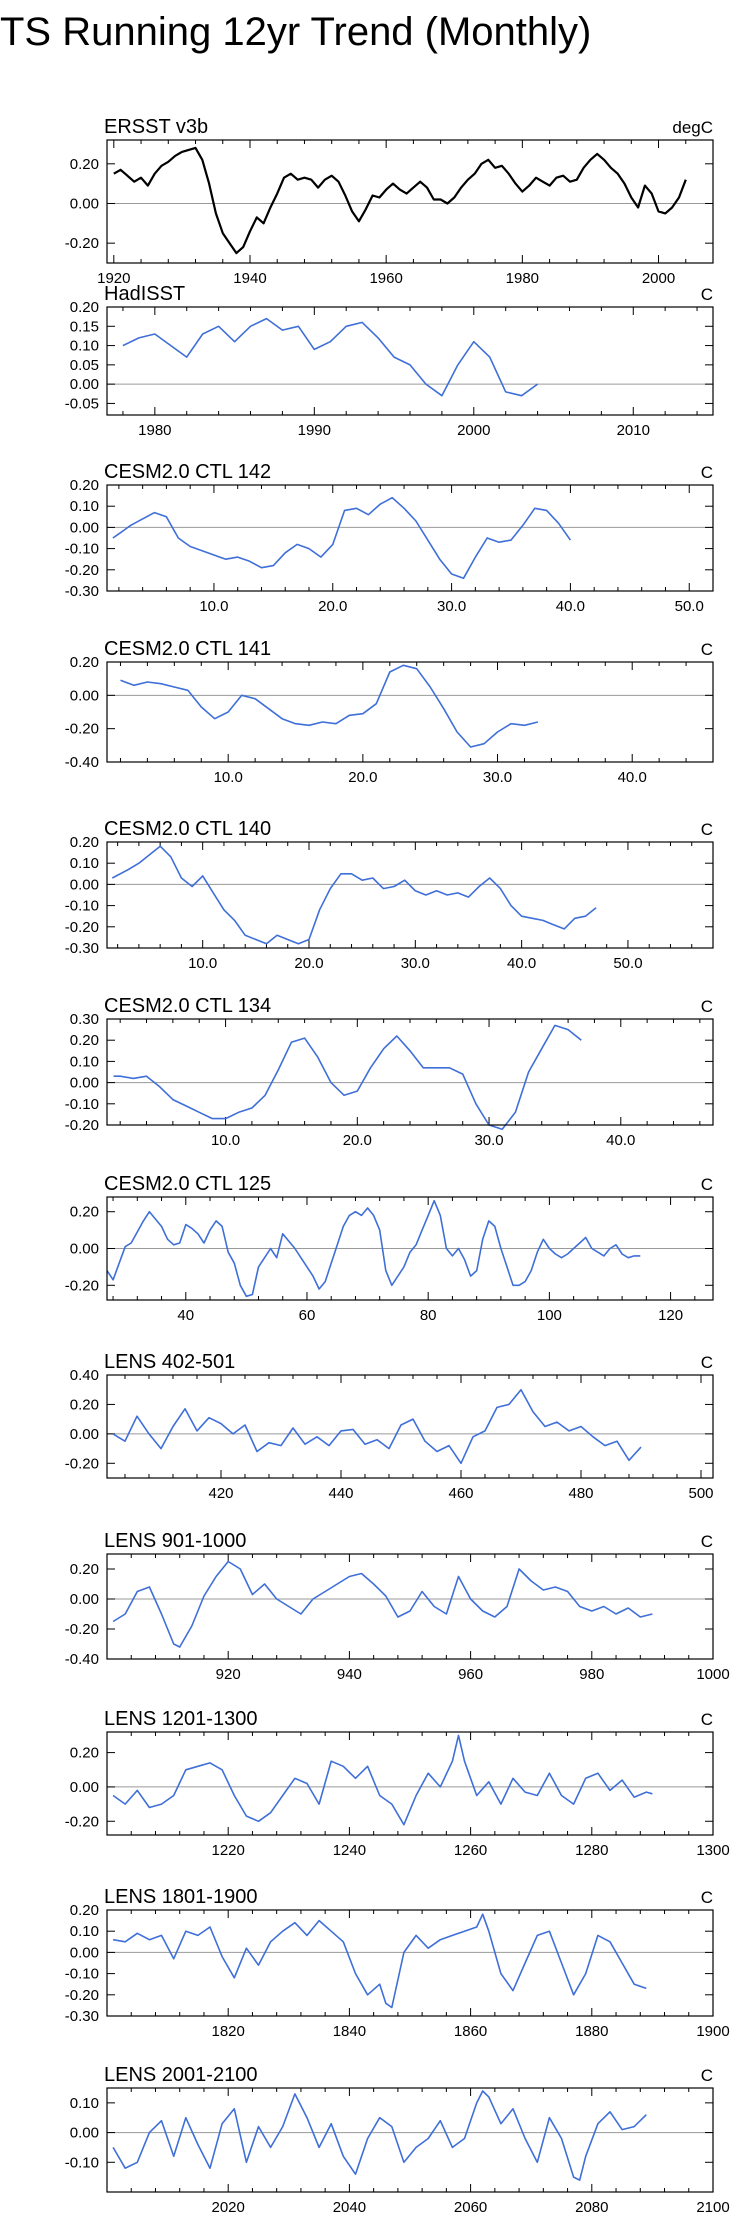 This screenshot has height=2222, width=746. I want to click on x-tick-label: 1300, so click(712, 1850).